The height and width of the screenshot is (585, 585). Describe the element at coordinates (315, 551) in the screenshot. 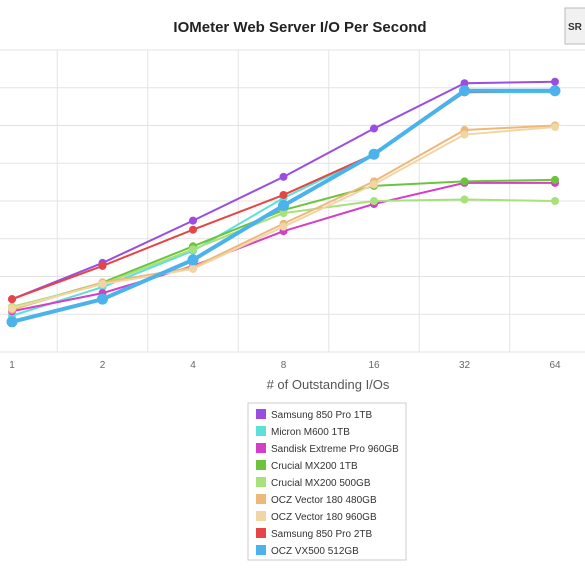

I see `legend-label: OCZ VX500 512GB` at that location.